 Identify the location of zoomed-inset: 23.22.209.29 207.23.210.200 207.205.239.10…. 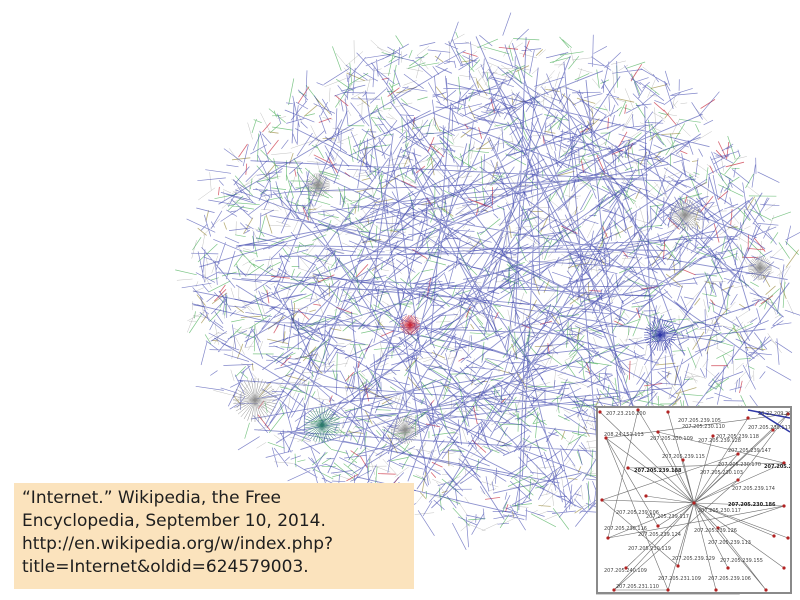
(694, 500).